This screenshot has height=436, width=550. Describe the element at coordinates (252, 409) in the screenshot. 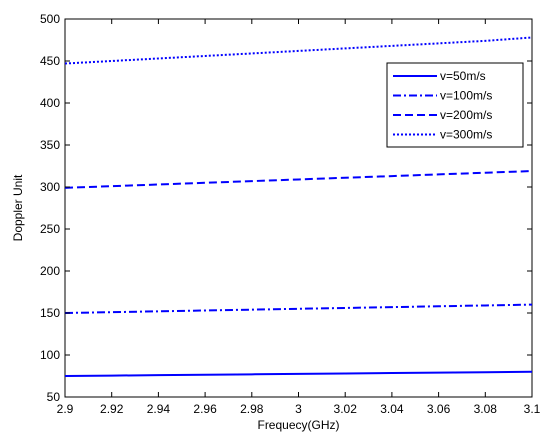

I see `x-tick-label: 2.98` at that location.